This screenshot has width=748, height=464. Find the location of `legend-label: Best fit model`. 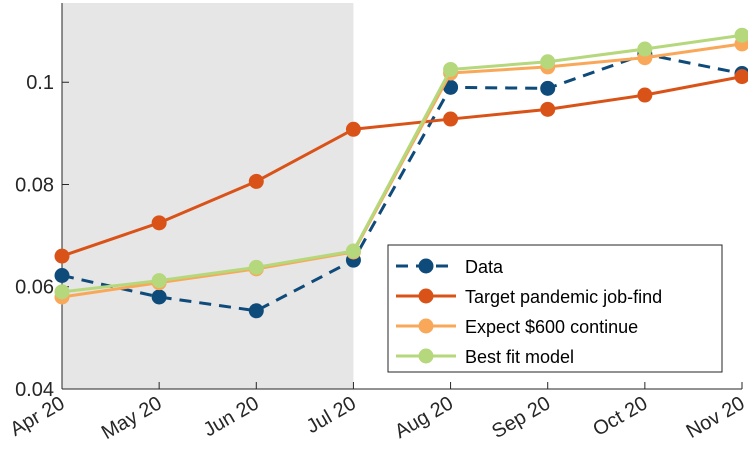

legend-label: Best fit model is located at coordinates (519, 357).